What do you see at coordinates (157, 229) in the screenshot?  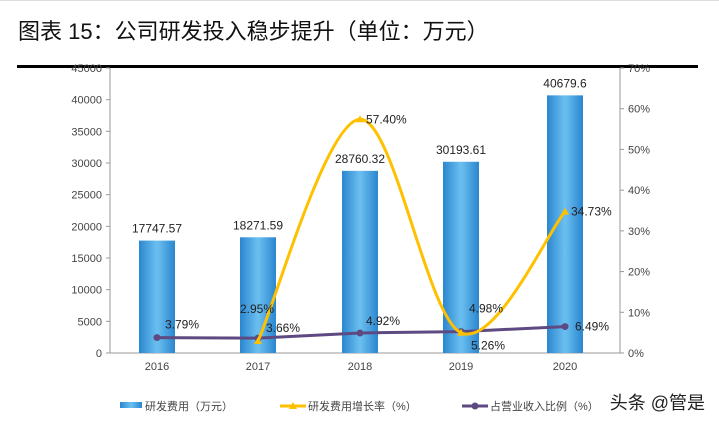 I see `bar-label: 17747.57` at bounding box center [157, 229].